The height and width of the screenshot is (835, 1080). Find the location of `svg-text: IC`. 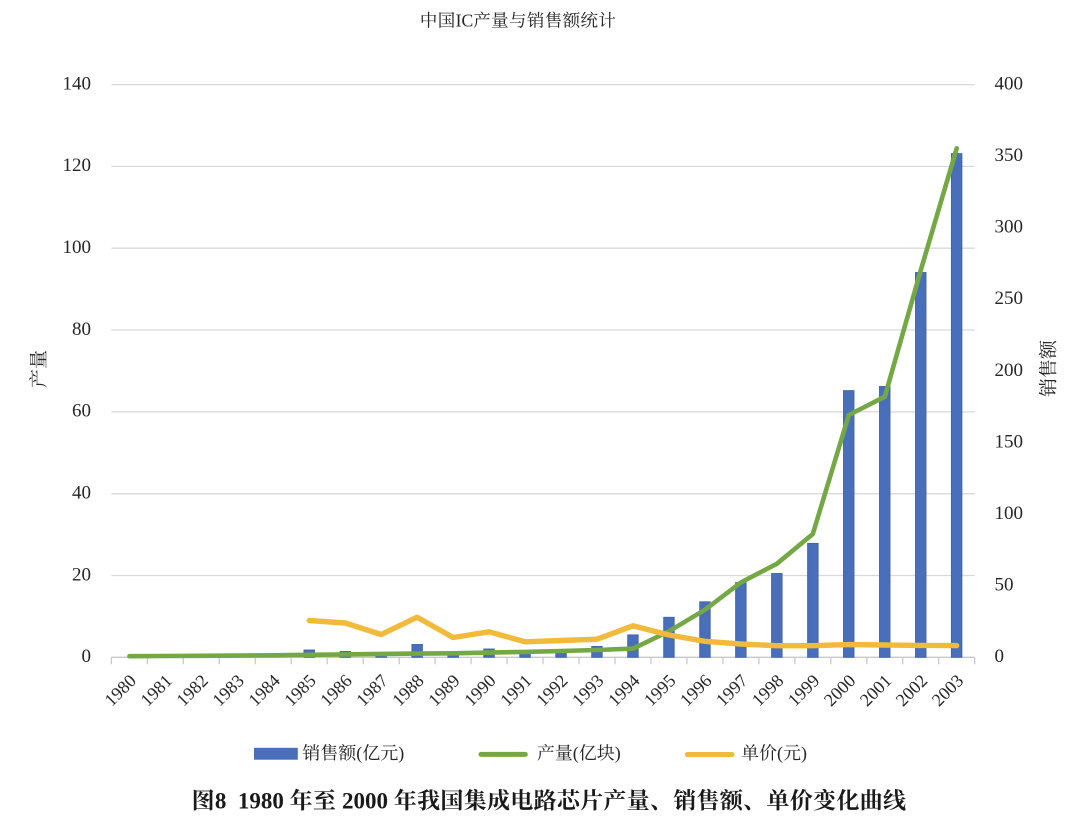

svg-text: IC is located at coordinates (465, 21).